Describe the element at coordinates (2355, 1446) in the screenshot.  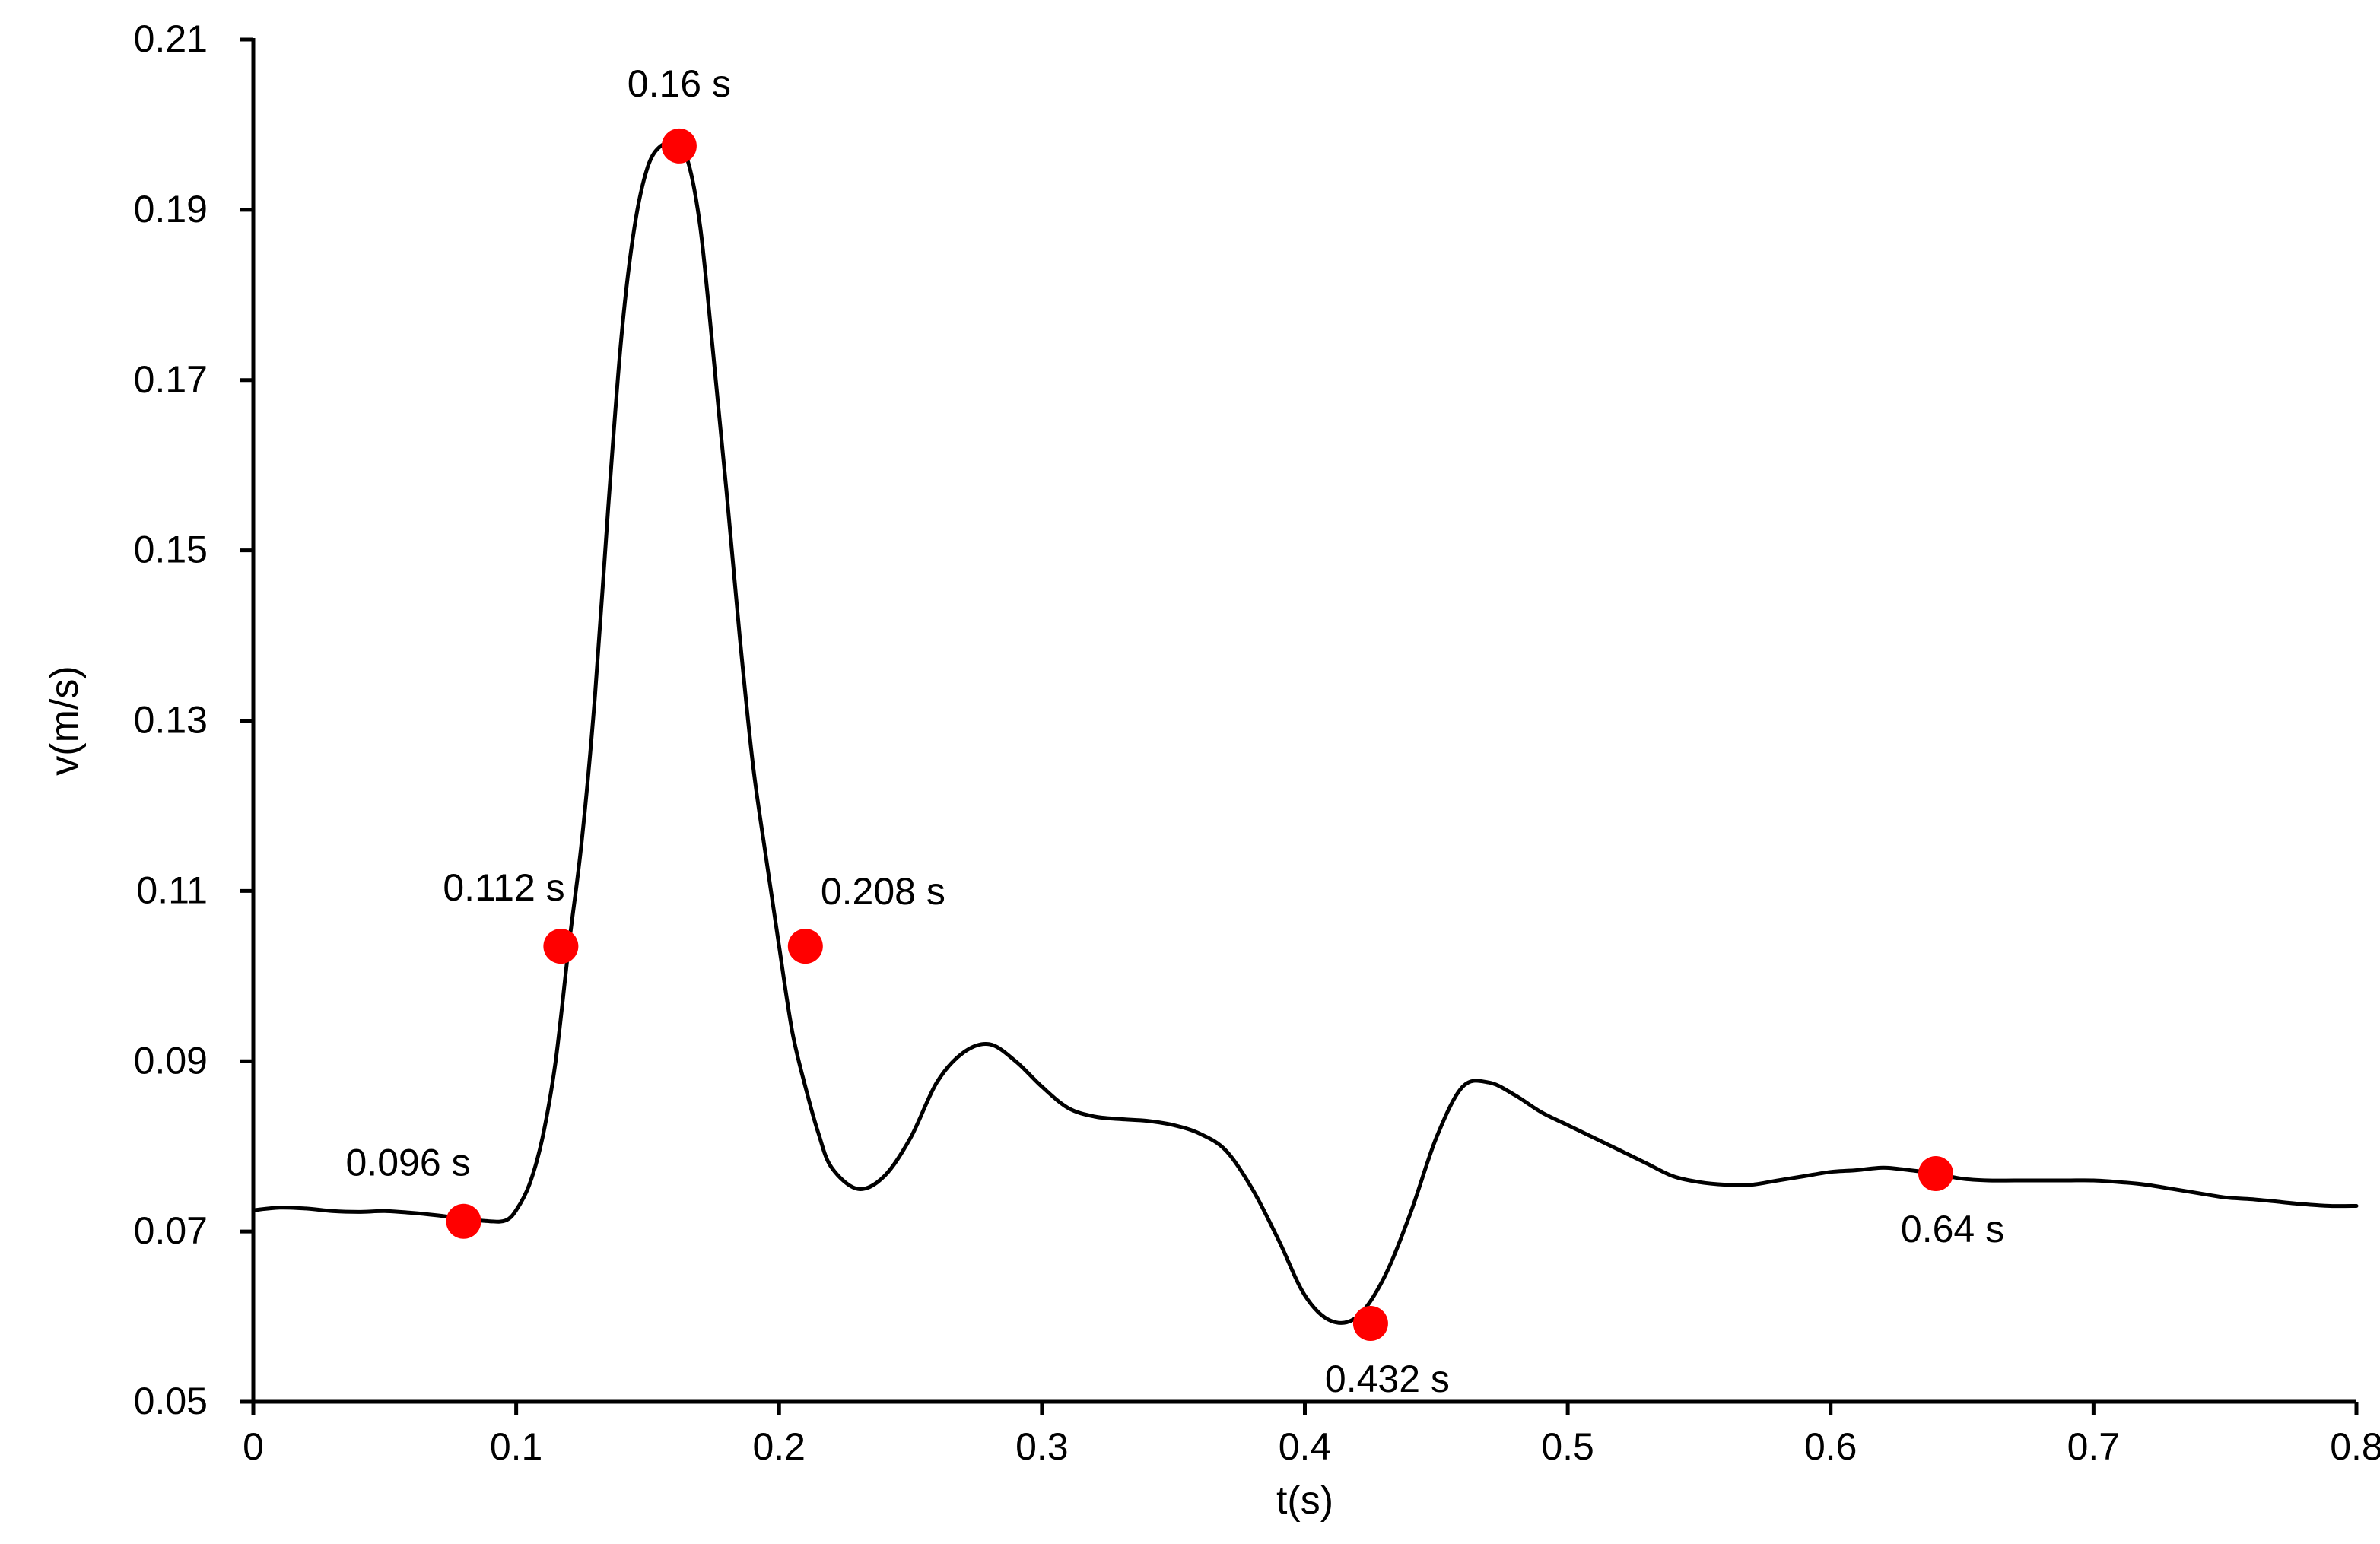
I see `x-tick-label: 0.8` at that location.